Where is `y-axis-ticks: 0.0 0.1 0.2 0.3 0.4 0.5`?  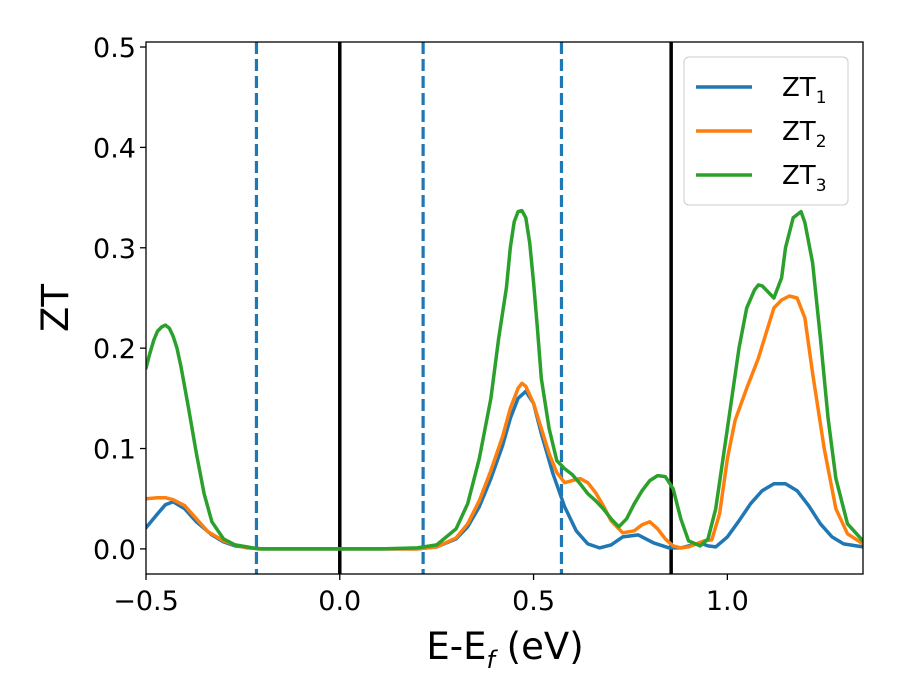
y-axis-ticks: 0.0 0.1 0.2 0.3 0.4 0.5 is located at coordinates (119, 299).